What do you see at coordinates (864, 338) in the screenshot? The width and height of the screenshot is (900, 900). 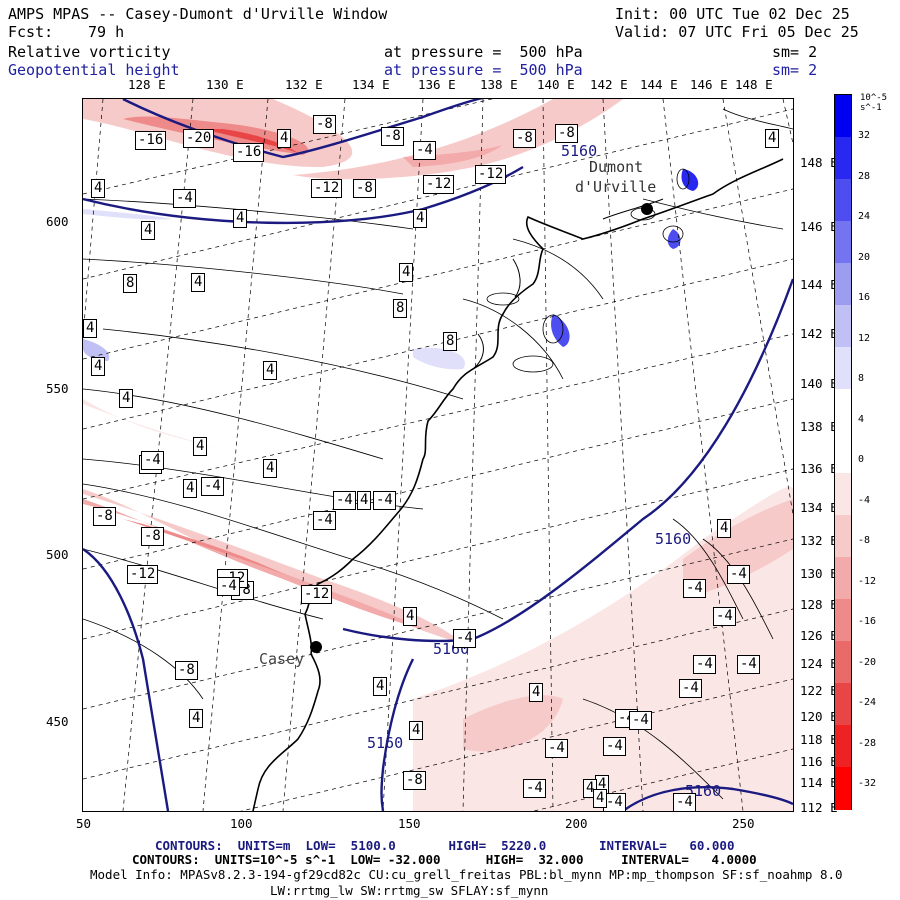 I see `colorbar-label: 12` at bounding box center [864, 338].